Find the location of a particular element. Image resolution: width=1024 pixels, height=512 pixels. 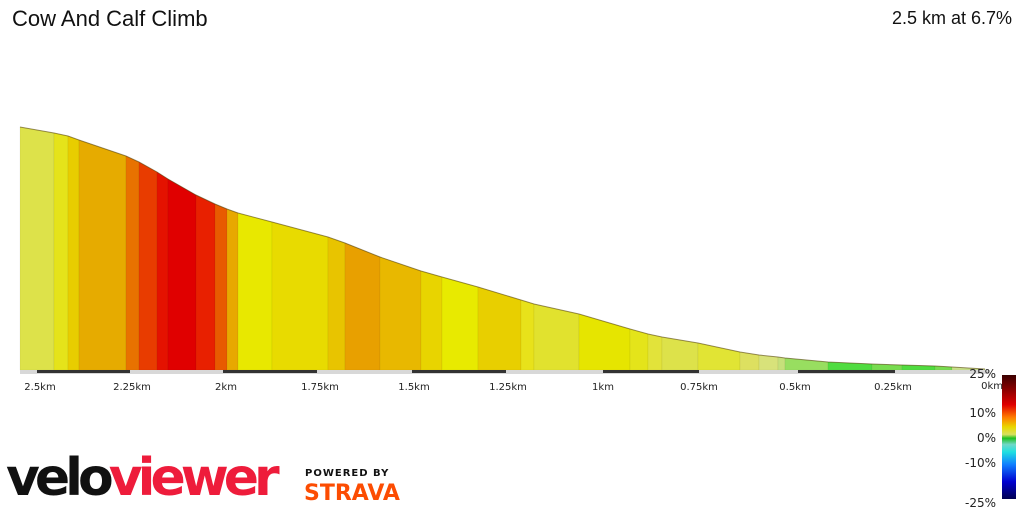

strava-logo: STRAVA is located at coordinates (352, 493).